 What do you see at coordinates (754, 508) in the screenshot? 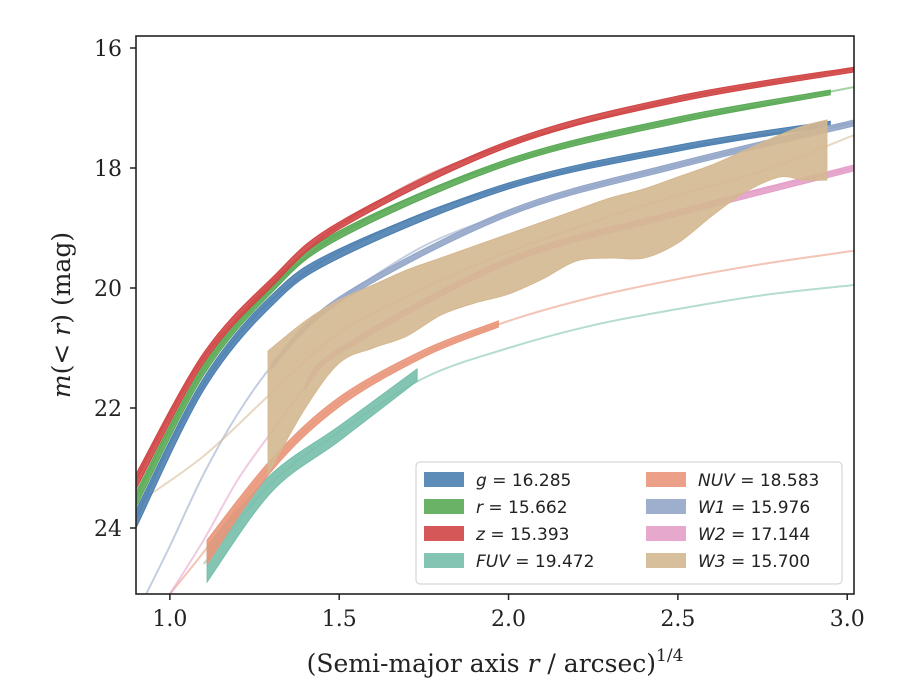
I see `legend-label: W1 = 15.976` at bounding box center [754, 508].